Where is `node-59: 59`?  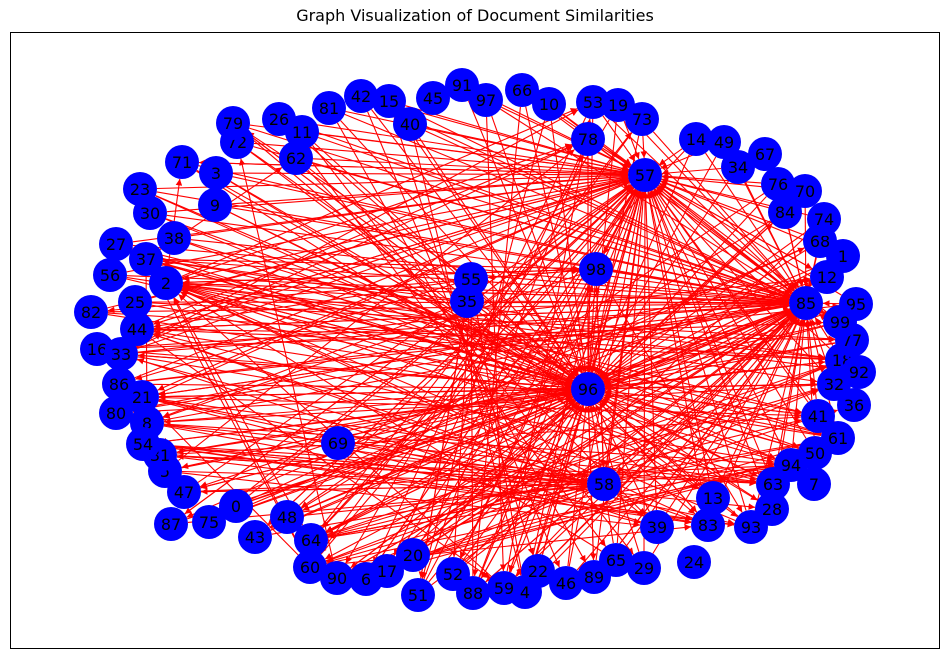 node-59: 59 is located at coordinates (504, 588).